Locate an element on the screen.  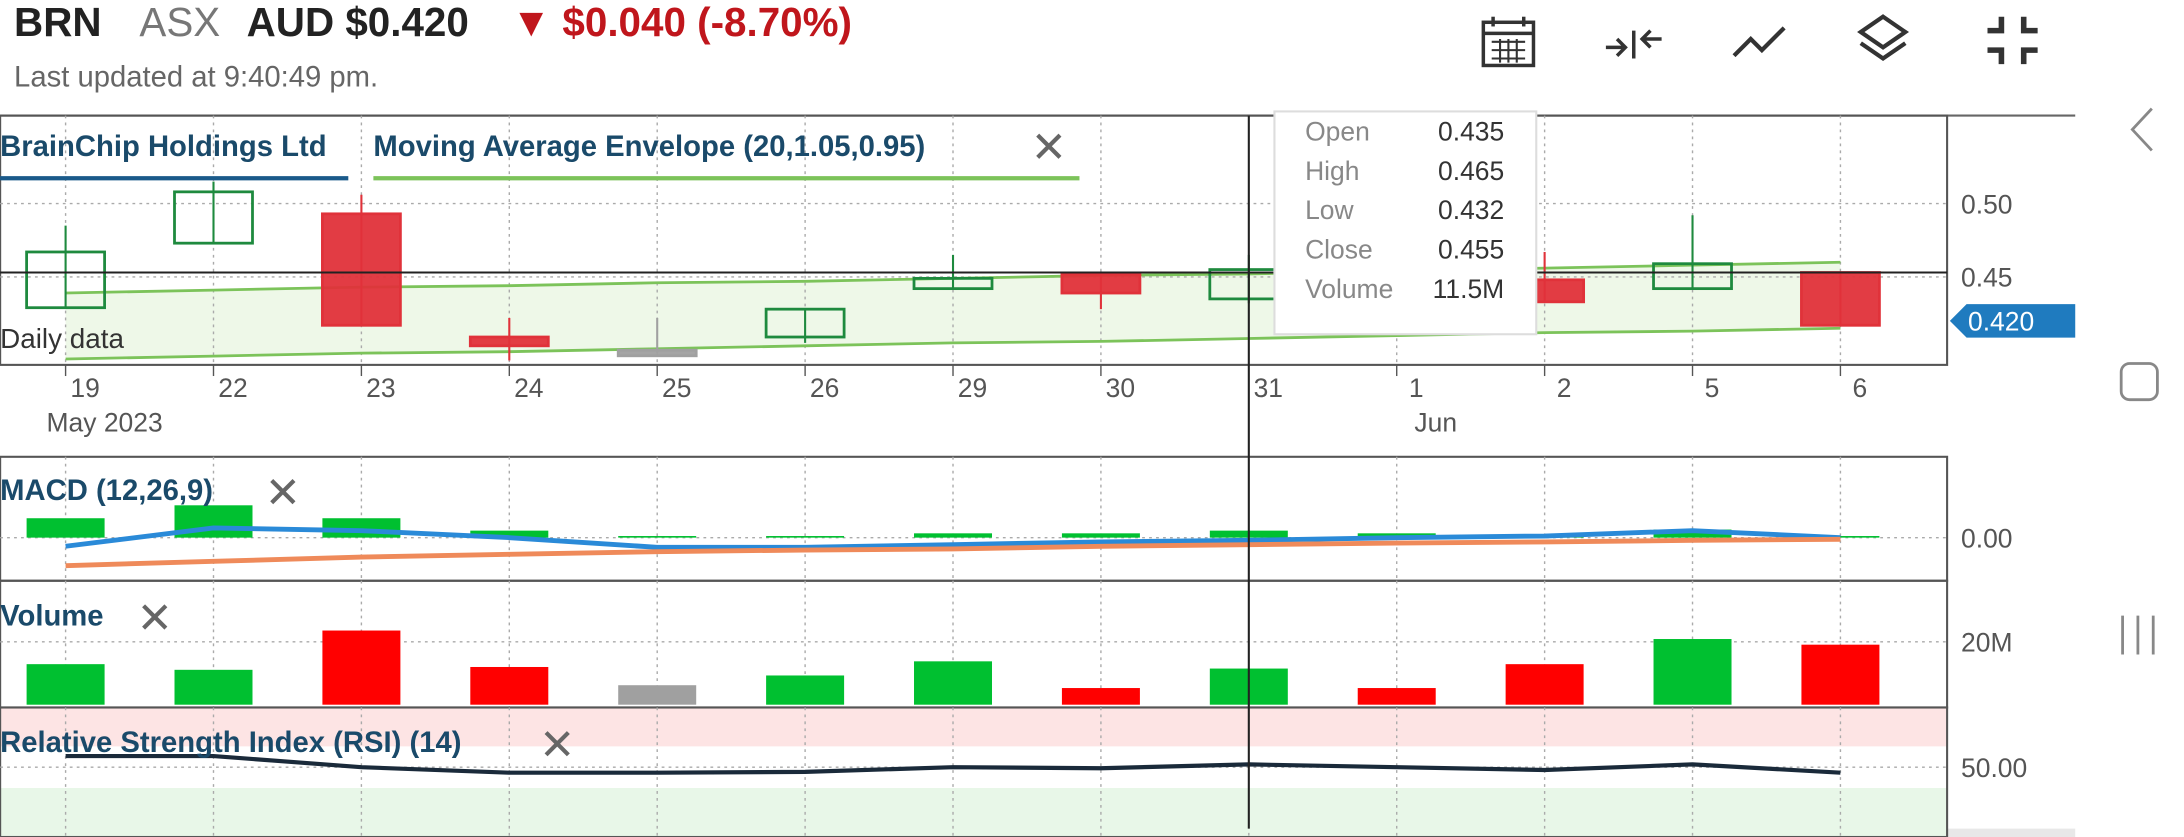
tooltip-value: 11.5M is located at coordinates (1469, 289).